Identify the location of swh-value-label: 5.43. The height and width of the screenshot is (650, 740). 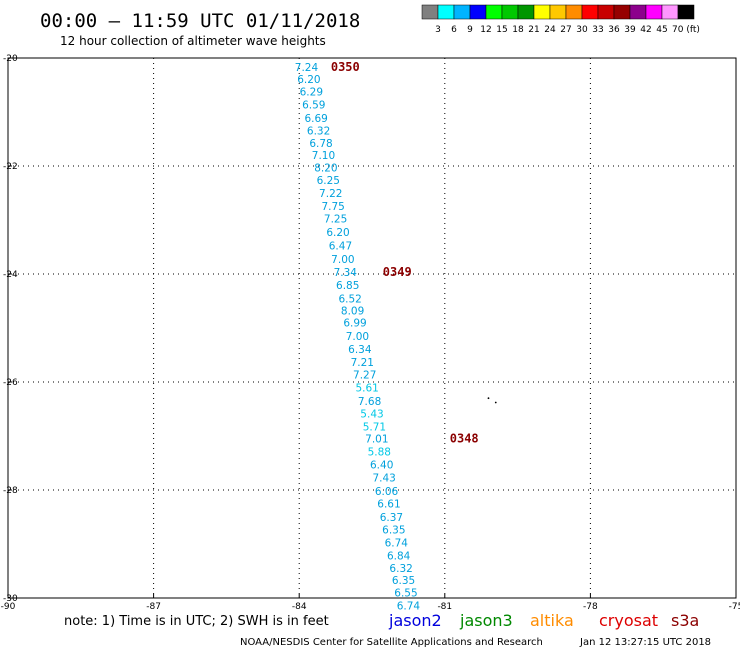
(371, 414).